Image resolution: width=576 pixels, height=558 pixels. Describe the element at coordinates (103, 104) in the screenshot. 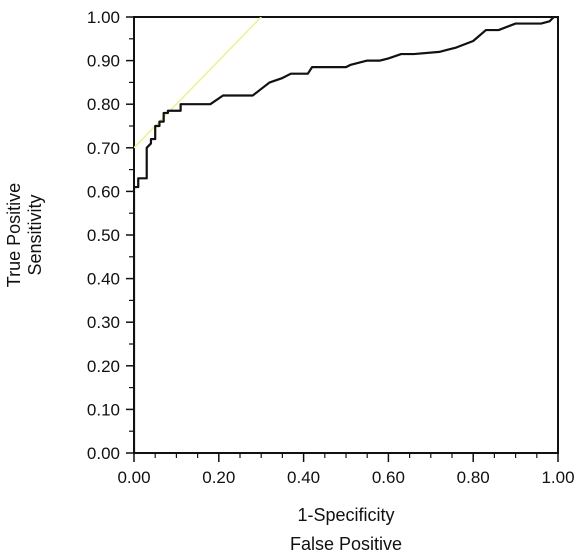

I see `y-tick-label: 0.80` at that location.